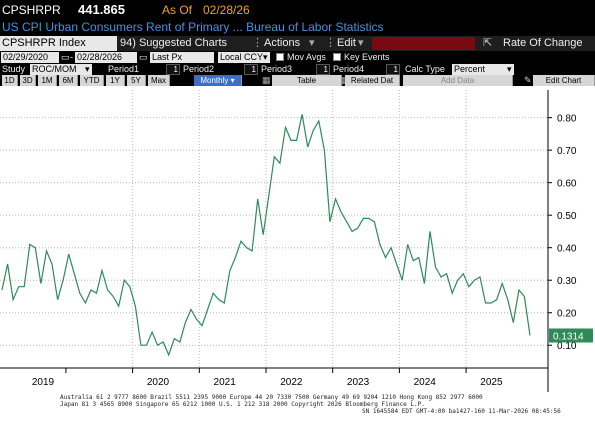 The height and width of the screenshot is (428, 595). I want to click on last-price: 441.865, so click(101, 9).